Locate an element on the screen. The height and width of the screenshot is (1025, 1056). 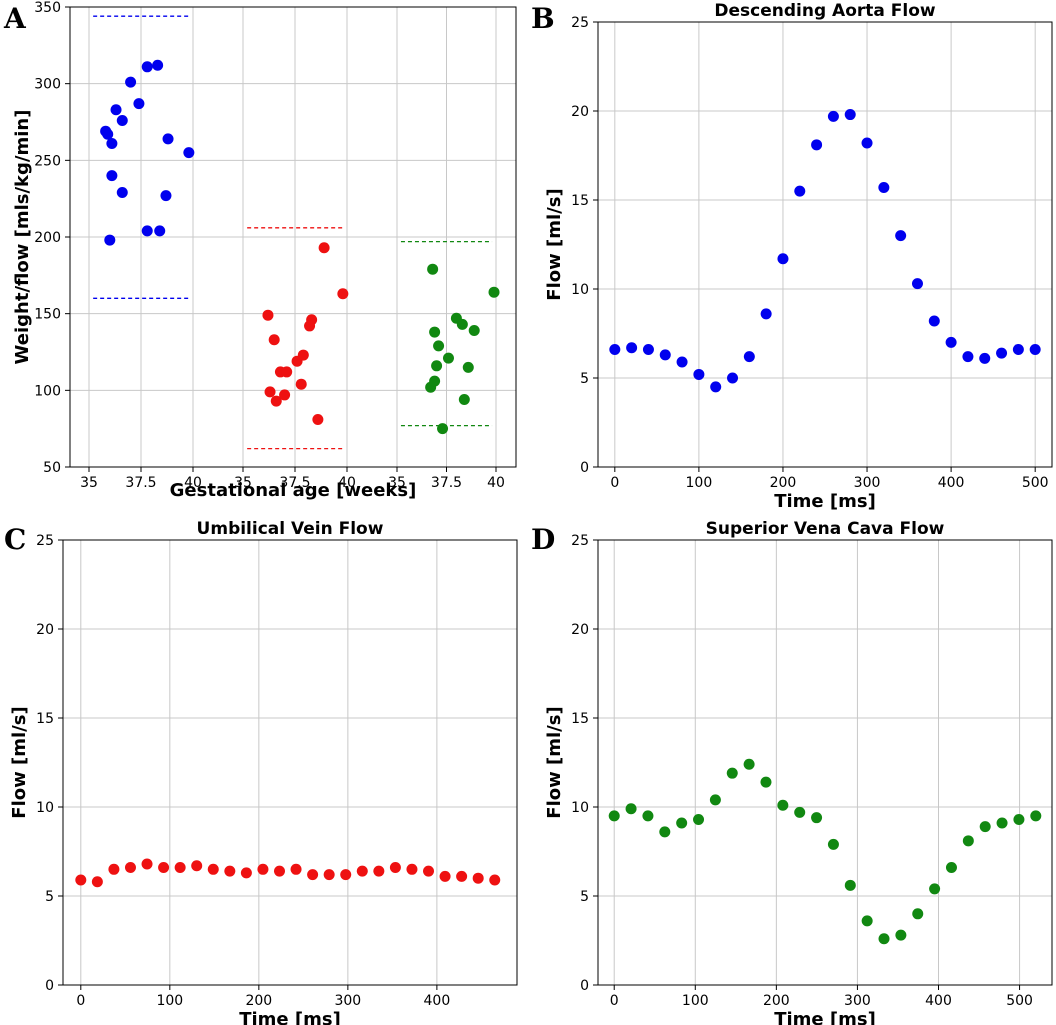
y-tick-label: 300 is located at coordinates (47, 85).